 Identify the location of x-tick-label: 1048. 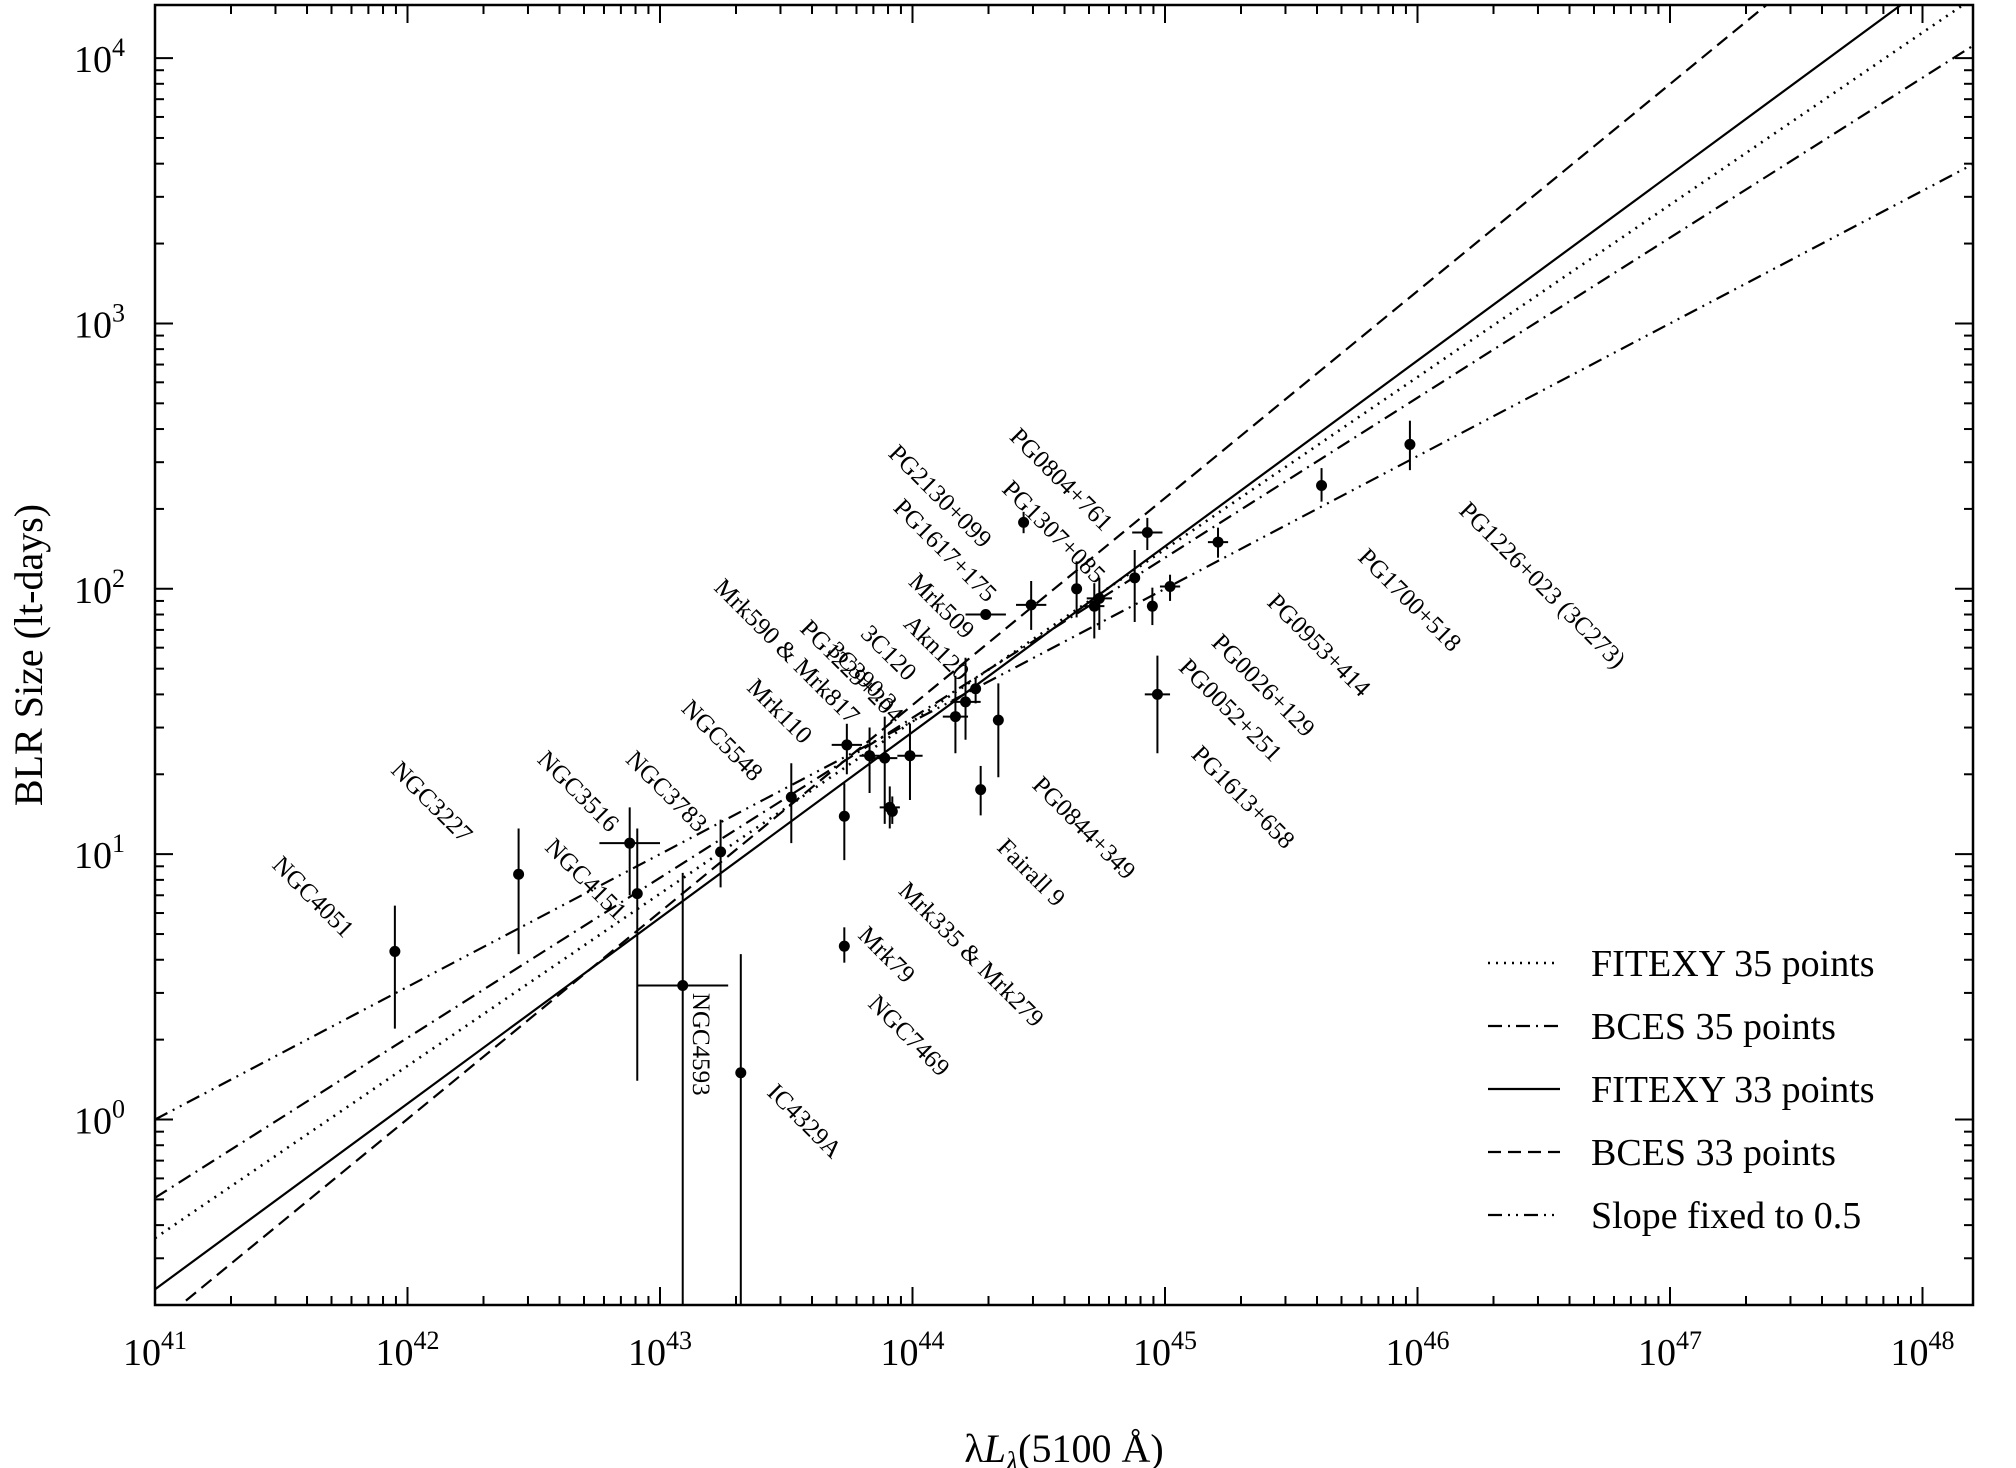
(1922, 1350).